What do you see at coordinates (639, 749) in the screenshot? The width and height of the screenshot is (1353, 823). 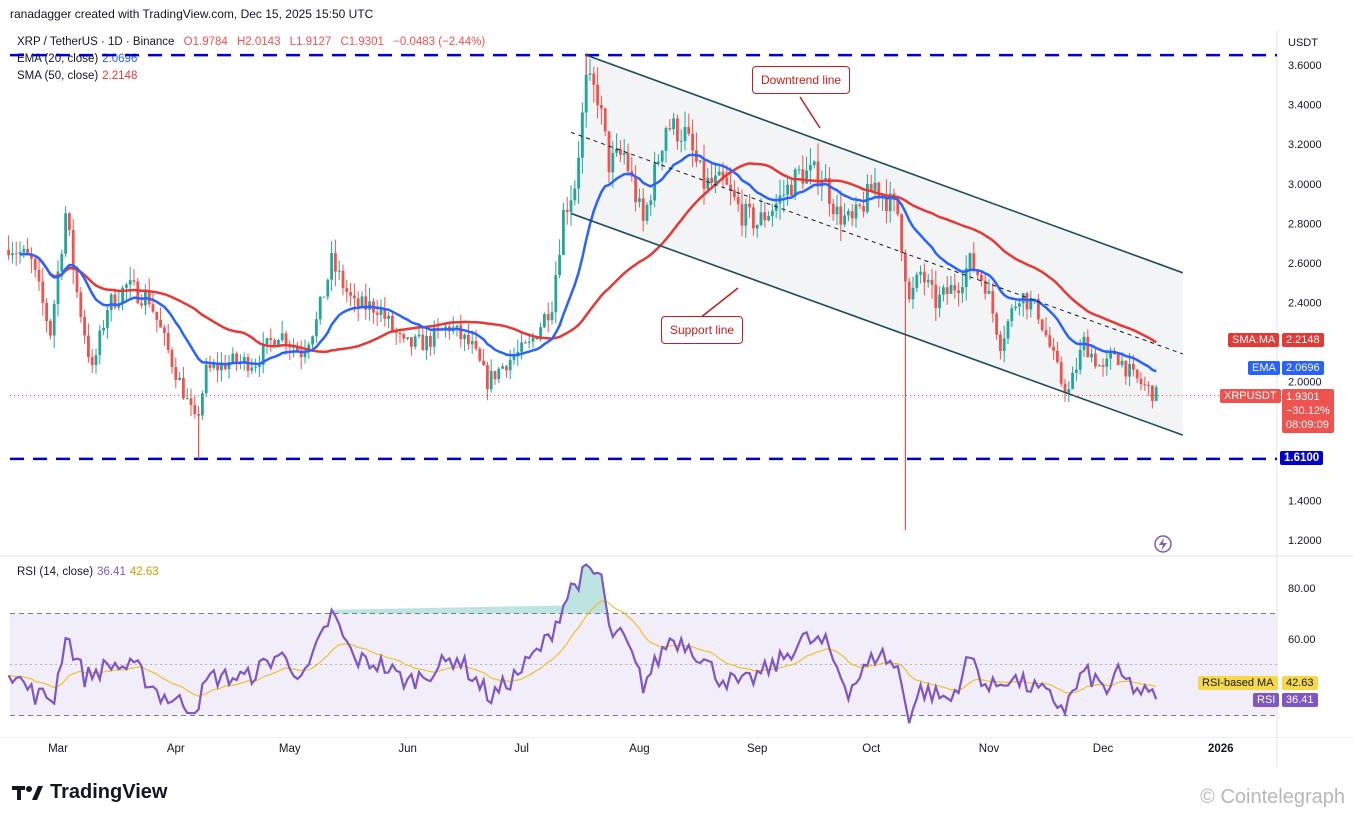 I see `time-tick-label: Aug` at bounding box center [639, 749].